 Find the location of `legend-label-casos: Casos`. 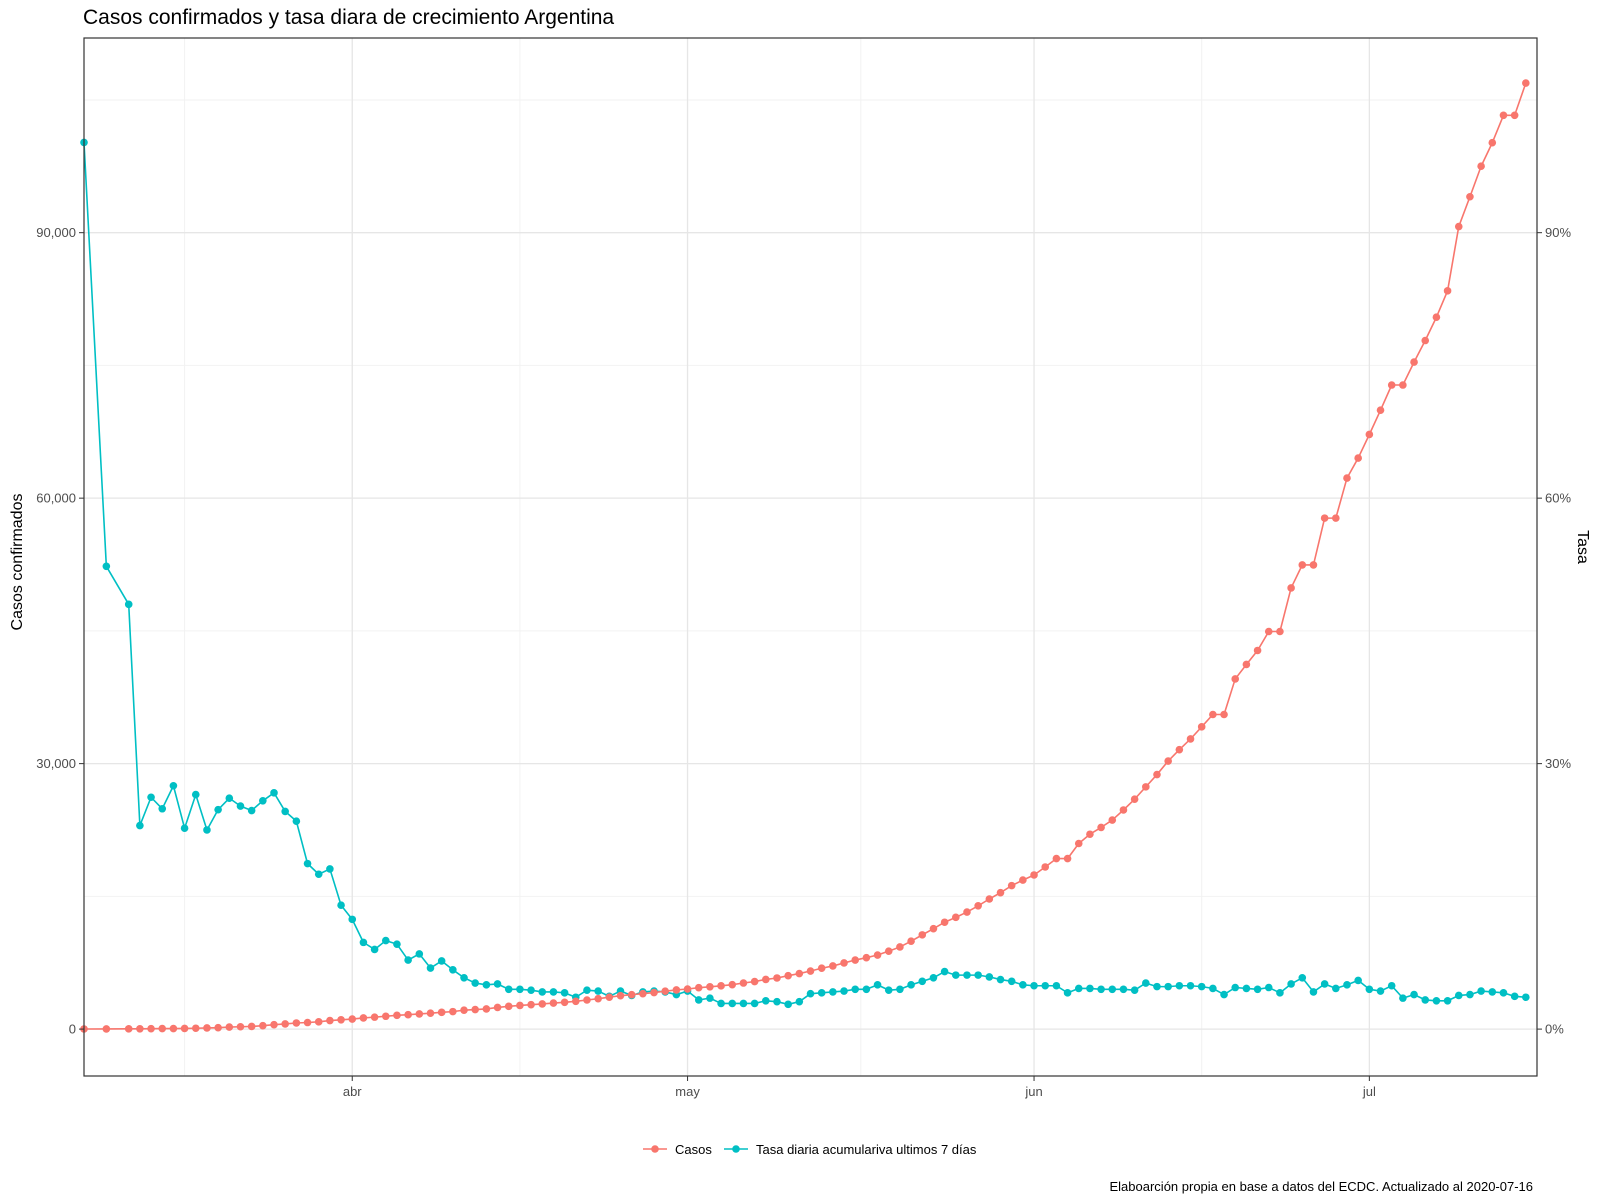

legend-label-casos: Casos is located at coordinates (693, 1149).